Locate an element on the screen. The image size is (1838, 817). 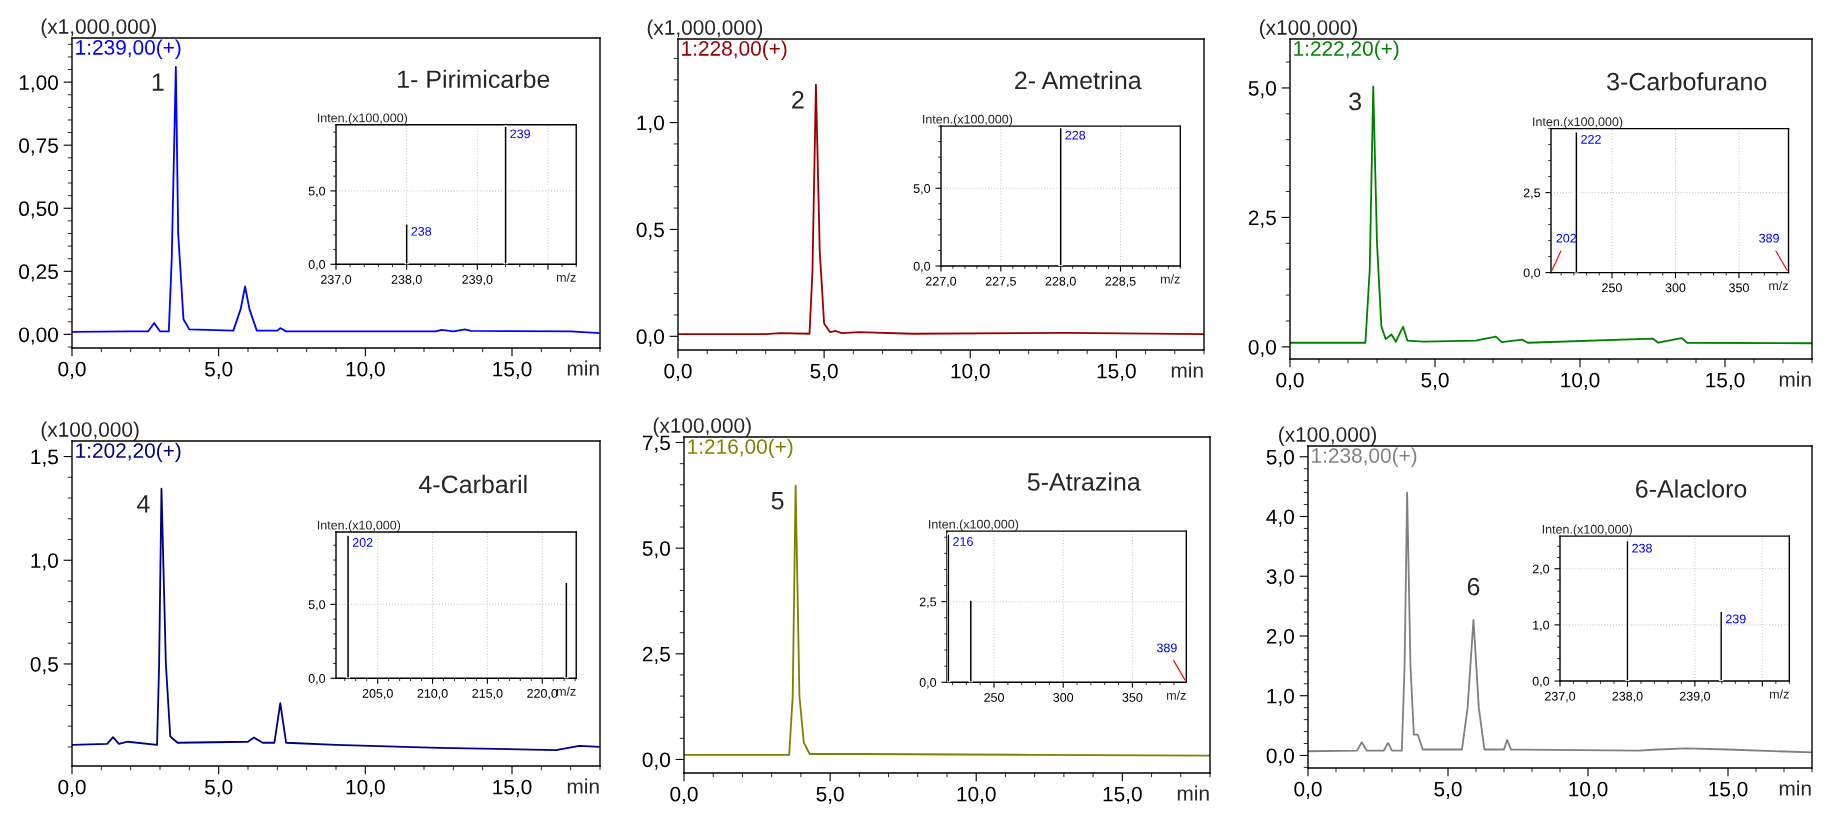
x-tick-label: 215,0 is located at coordinates (487, 694).